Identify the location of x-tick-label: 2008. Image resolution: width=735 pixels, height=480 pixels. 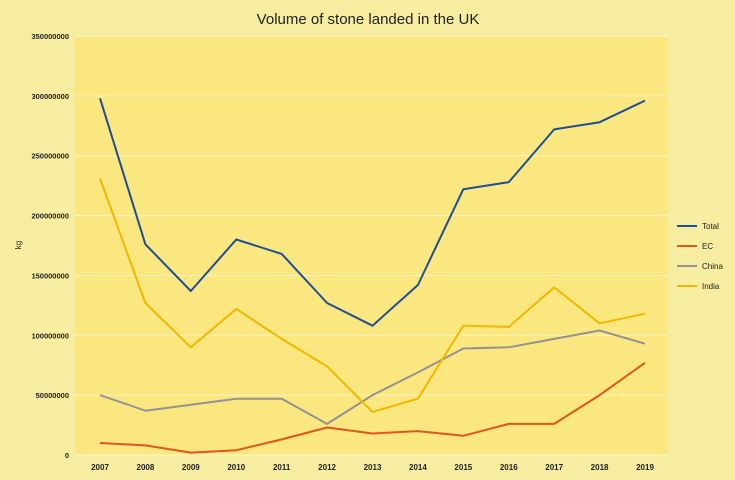
(146, 467).